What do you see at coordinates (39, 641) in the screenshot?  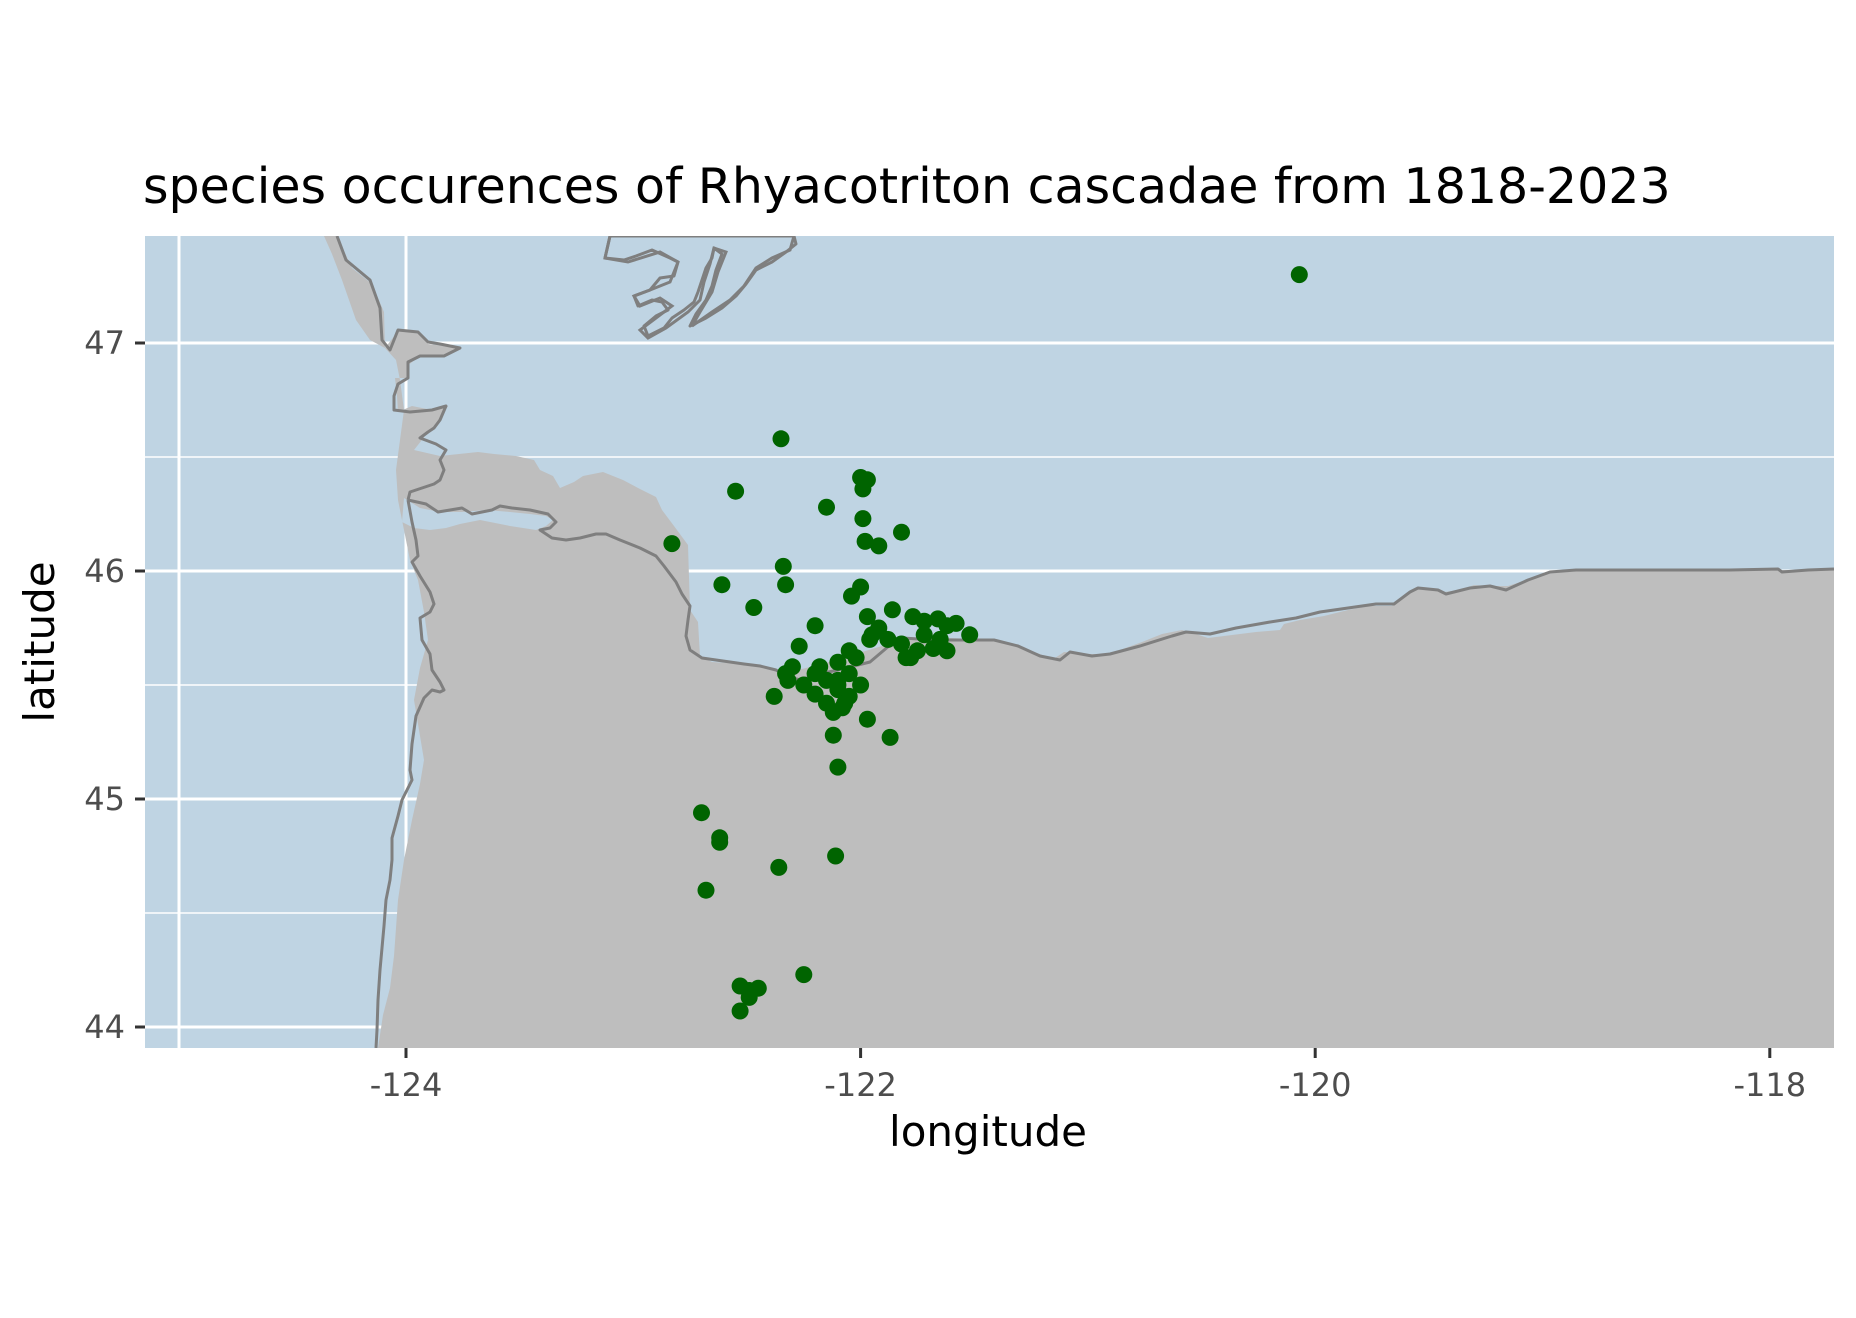 I see `y-axis-title: latitude` at bounding box center [39, 641].